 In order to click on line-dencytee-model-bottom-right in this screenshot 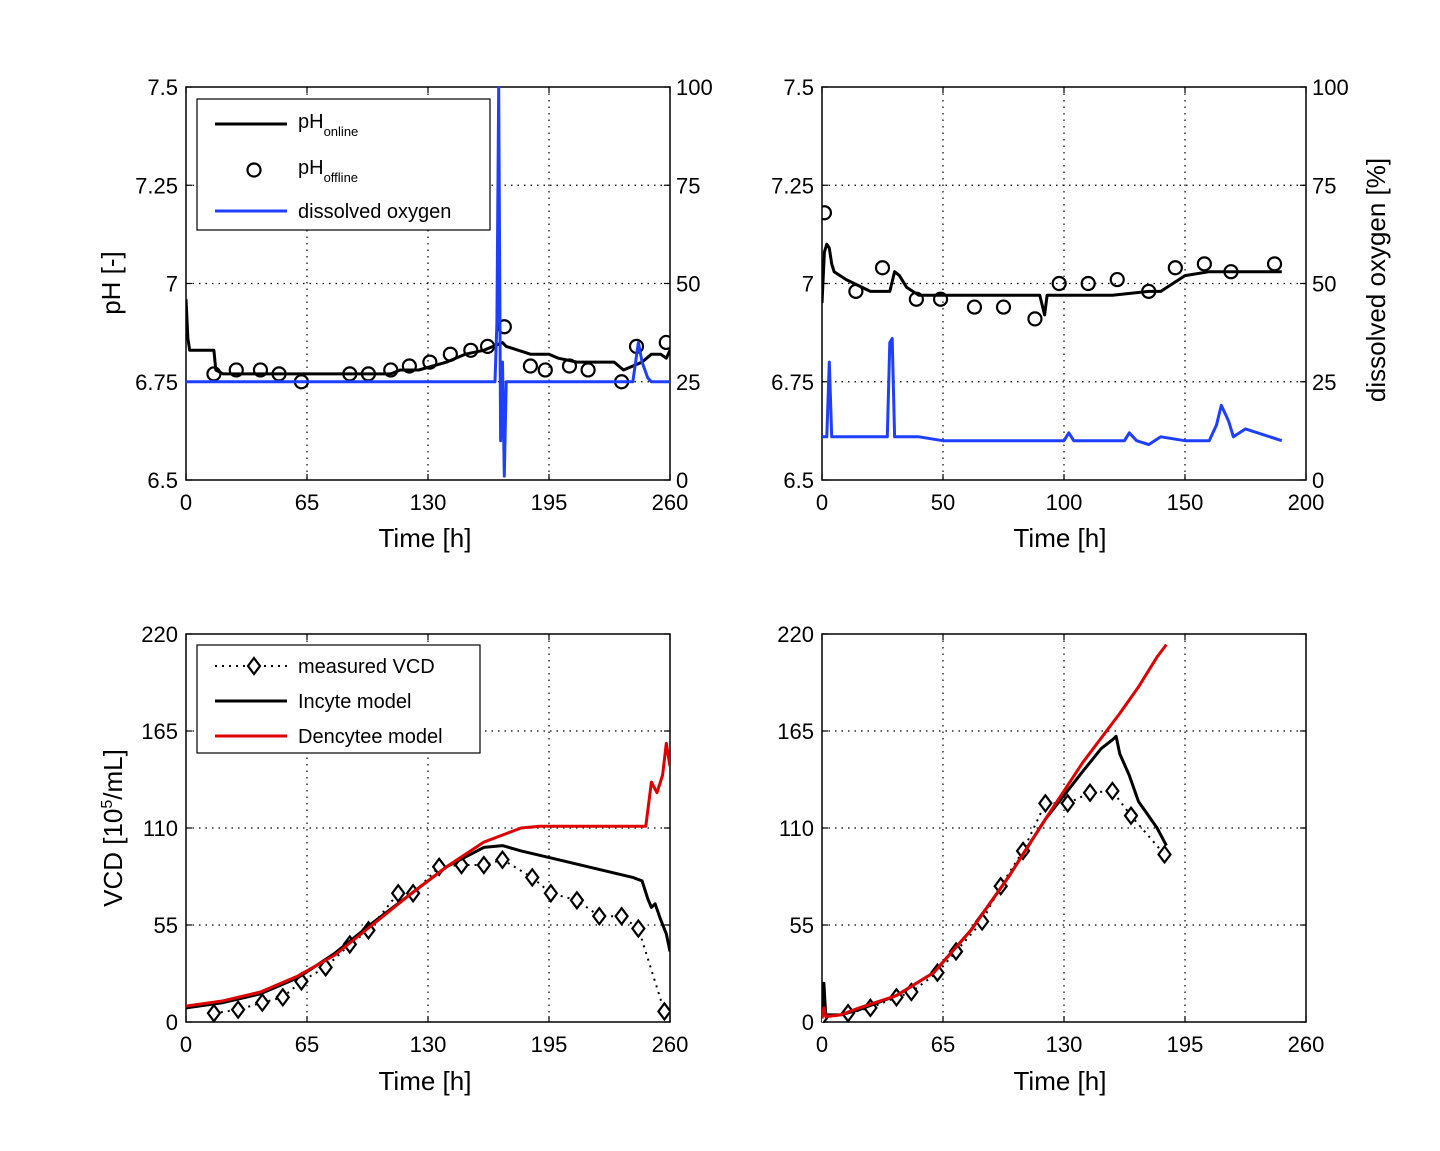, I will do `click(995, 831)`.